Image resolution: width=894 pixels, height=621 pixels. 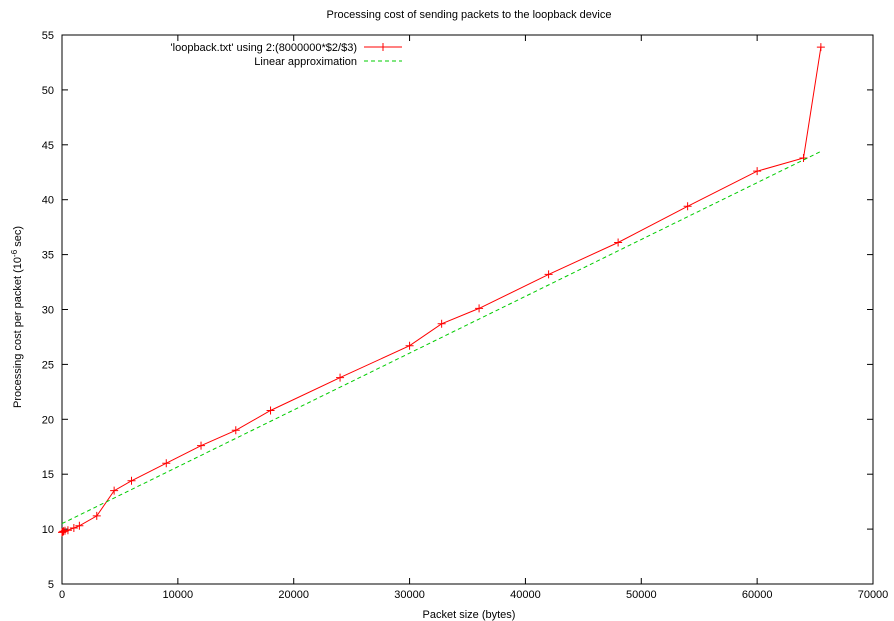 I want to click on y-tick-label: 20, so click(x=48, y=420).